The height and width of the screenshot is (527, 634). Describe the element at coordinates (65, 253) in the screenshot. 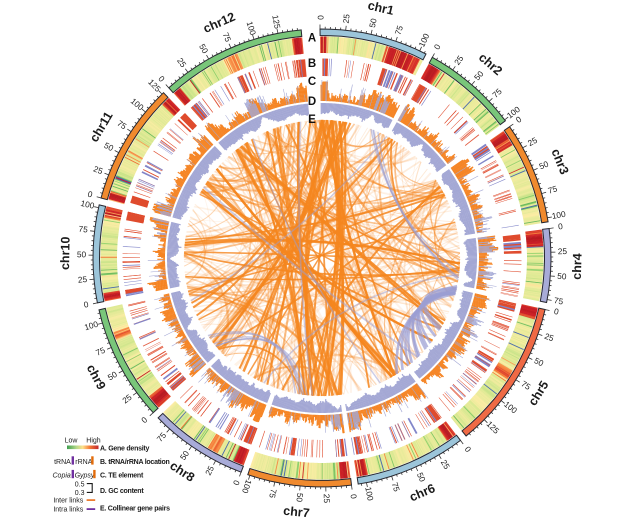

I see `svg-text: chr10` at that location.